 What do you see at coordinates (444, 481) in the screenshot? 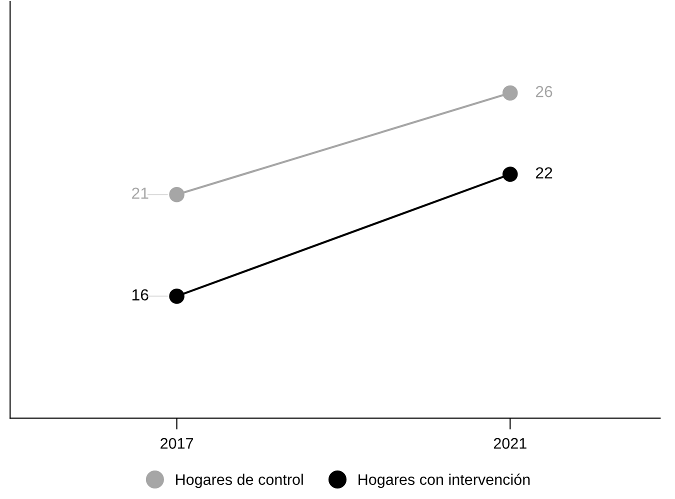
I see `legend-label: Hogares con intervención` at bounding box center [444, 481].